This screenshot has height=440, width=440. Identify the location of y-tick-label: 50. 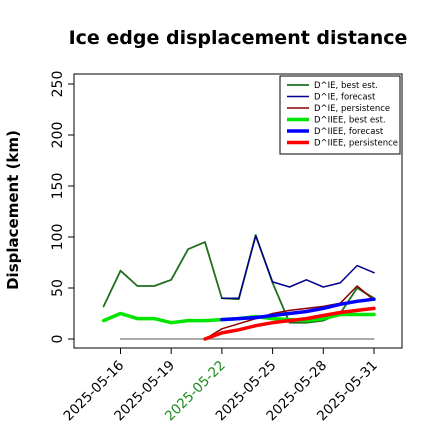
(58, 288).